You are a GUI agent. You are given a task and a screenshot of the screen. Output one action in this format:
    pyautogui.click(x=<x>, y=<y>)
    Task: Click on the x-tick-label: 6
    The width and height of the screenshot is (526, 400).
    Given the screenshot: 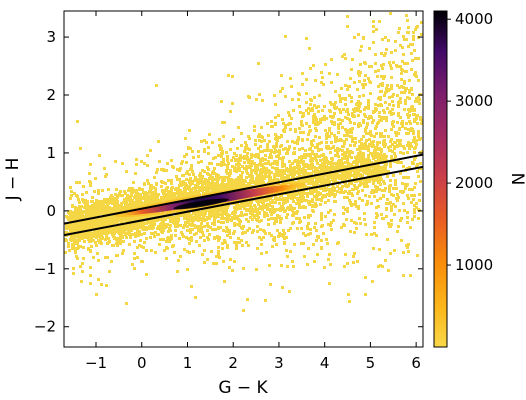 What is the action you would take?
    pyautogui.click(x=416, y=363)
    